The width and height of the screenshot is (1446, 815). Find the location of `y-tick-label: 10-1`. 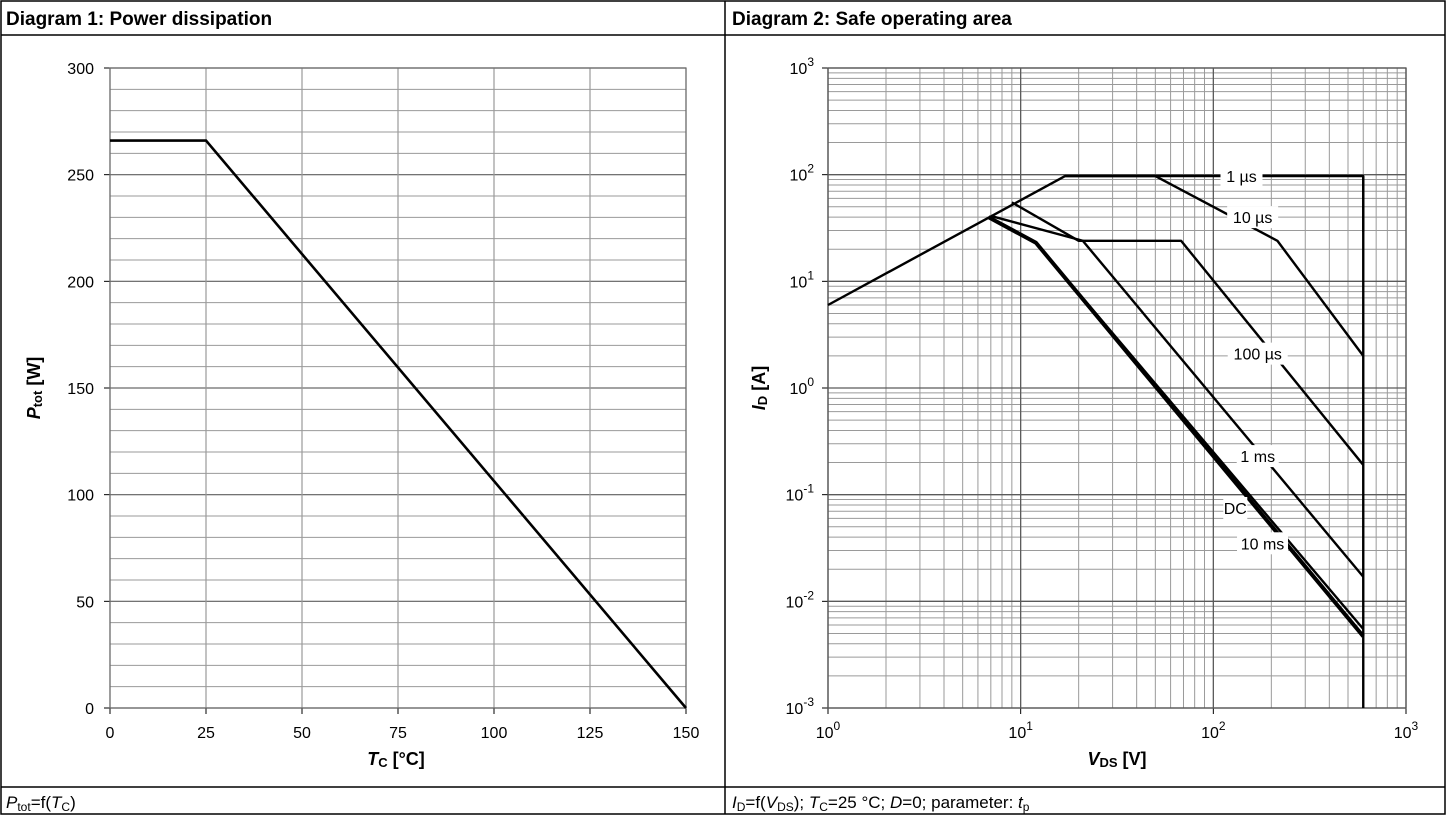

y-tick-label: 10-1 is located at coordinates (800, 493).